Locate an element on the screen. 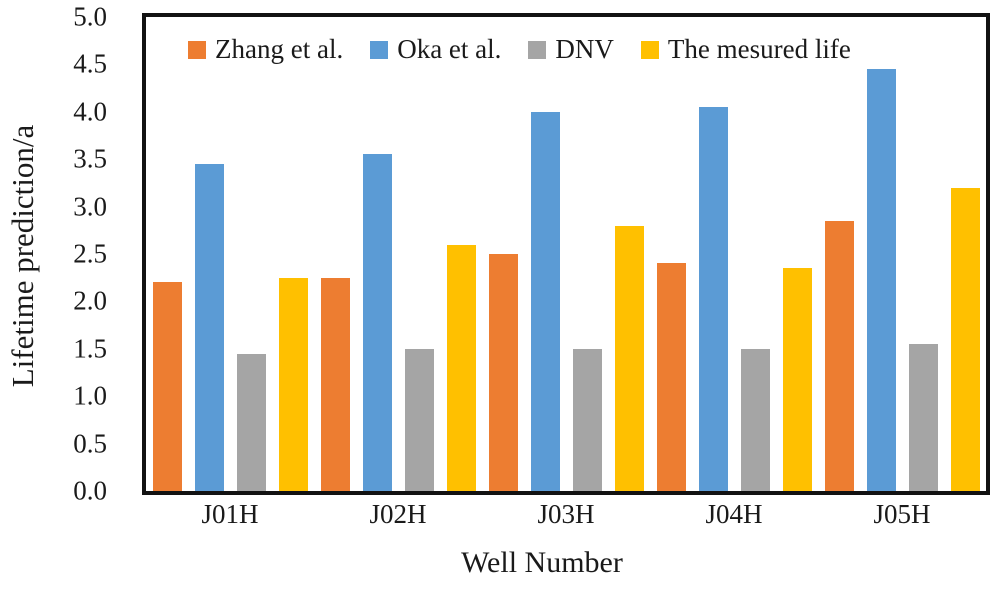 This screenshot has width=996, height=590. y-tick-label-2.5: 2.5 is located at coordinates (90, 253).